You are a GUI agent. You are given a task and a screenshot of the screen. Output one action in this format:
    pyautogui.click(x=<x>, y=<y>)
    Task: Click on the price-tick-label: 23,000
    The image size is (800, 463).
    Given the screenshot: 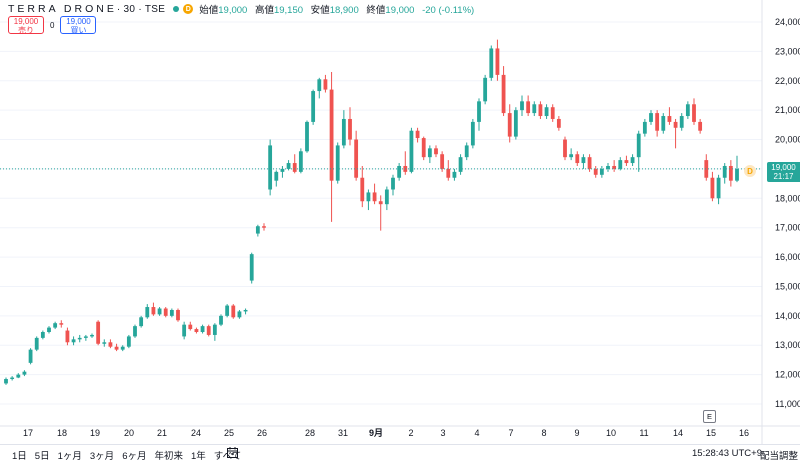 What is the action you would take?
    pyautogui.click(x=787, y=51)
    